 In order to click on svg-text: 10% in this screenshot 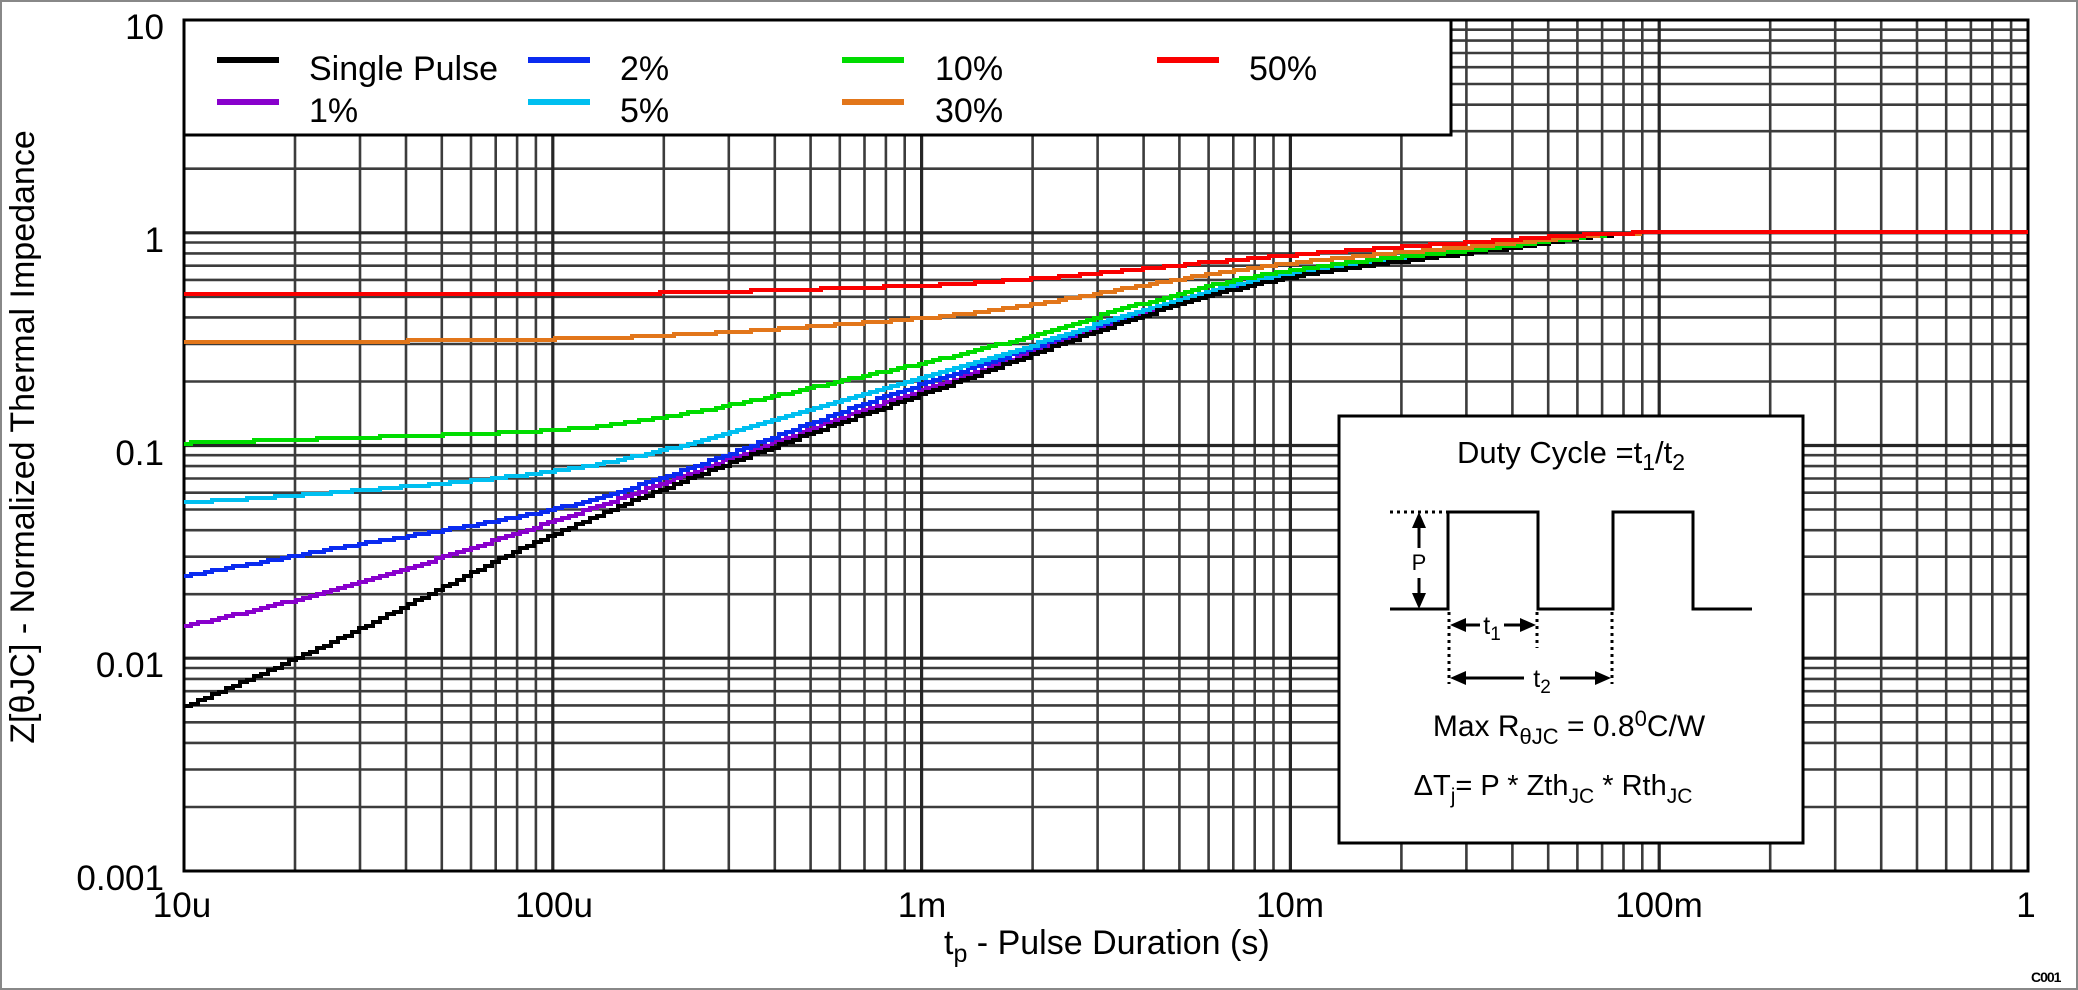, I will do `click(969, 69)`.